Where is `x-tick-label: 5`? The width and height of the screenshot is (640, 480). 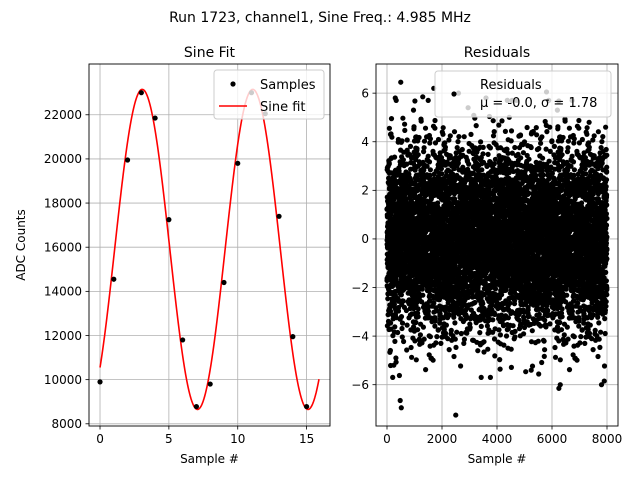
x-tick-label: 5 is located at coordinates (169, 439).